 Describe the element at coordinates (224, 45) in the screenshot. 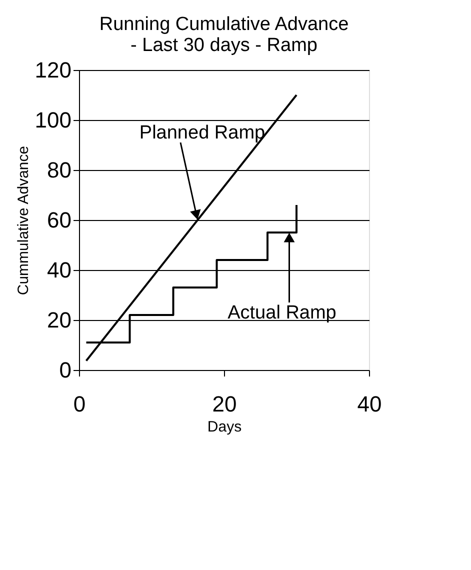

I see `text: - Last 30 days - Ramp` at that location.